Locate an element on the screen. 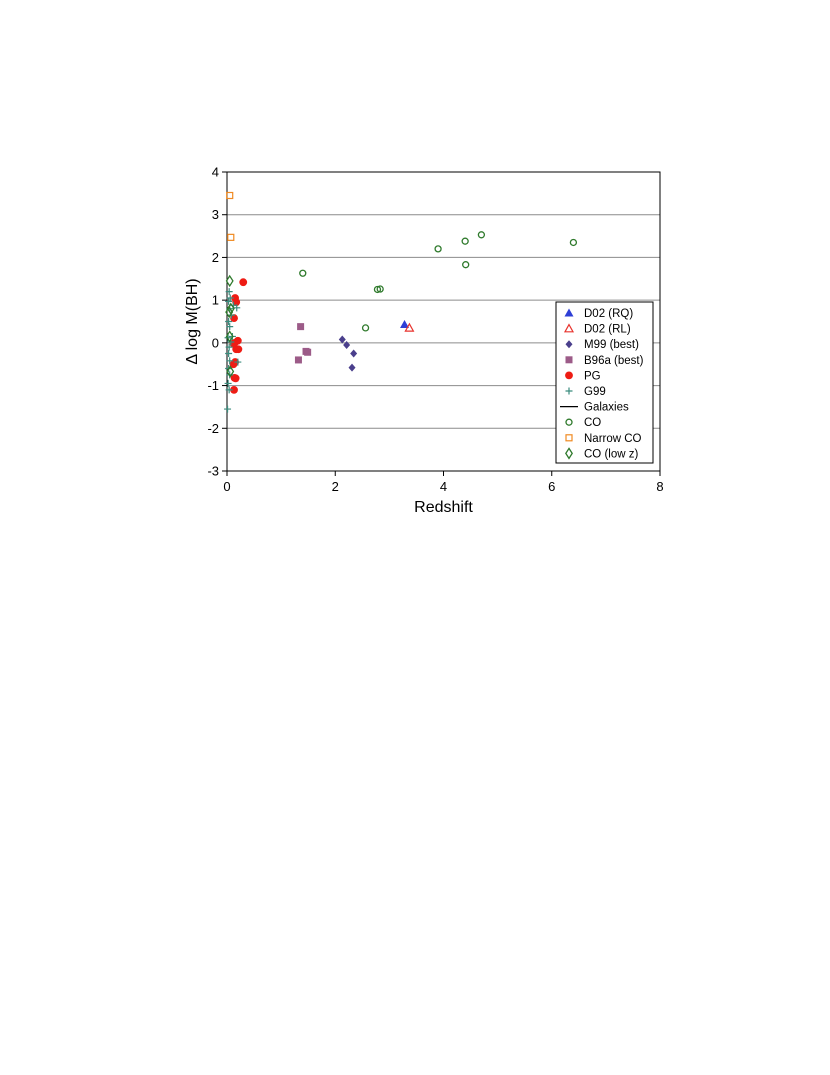 The image size is (830, 1075). x-tick-label: 8 is located at coordinates (659, 486).